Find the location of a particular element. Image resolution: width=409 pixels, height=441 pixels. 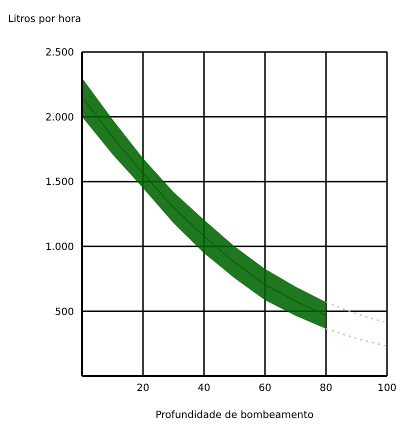

x-tick-label: 20 is located at coordinates (143, 388).